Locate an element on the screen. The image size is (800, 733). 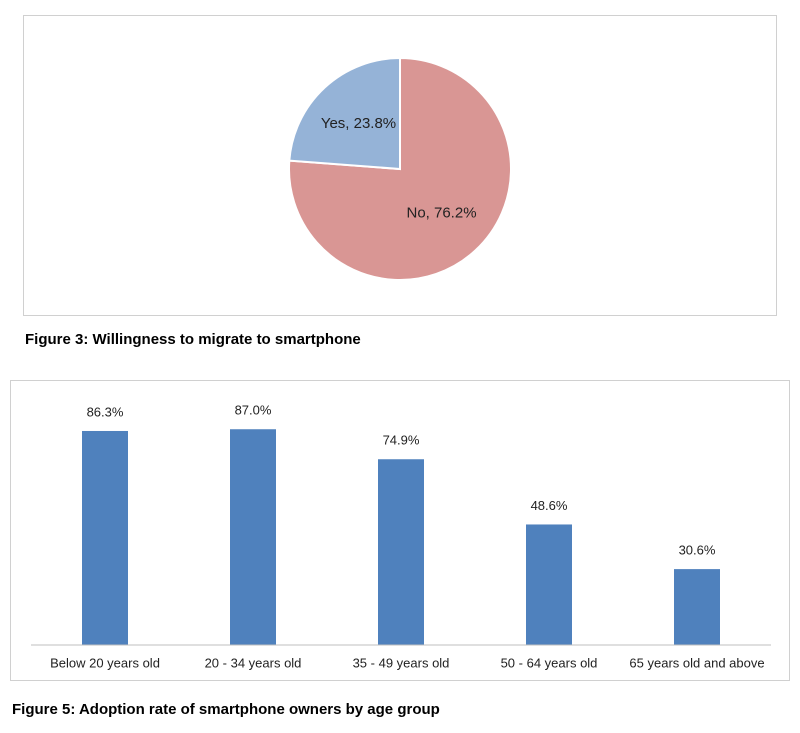
data-label: 86.3% is located at coordinates (105, 411).